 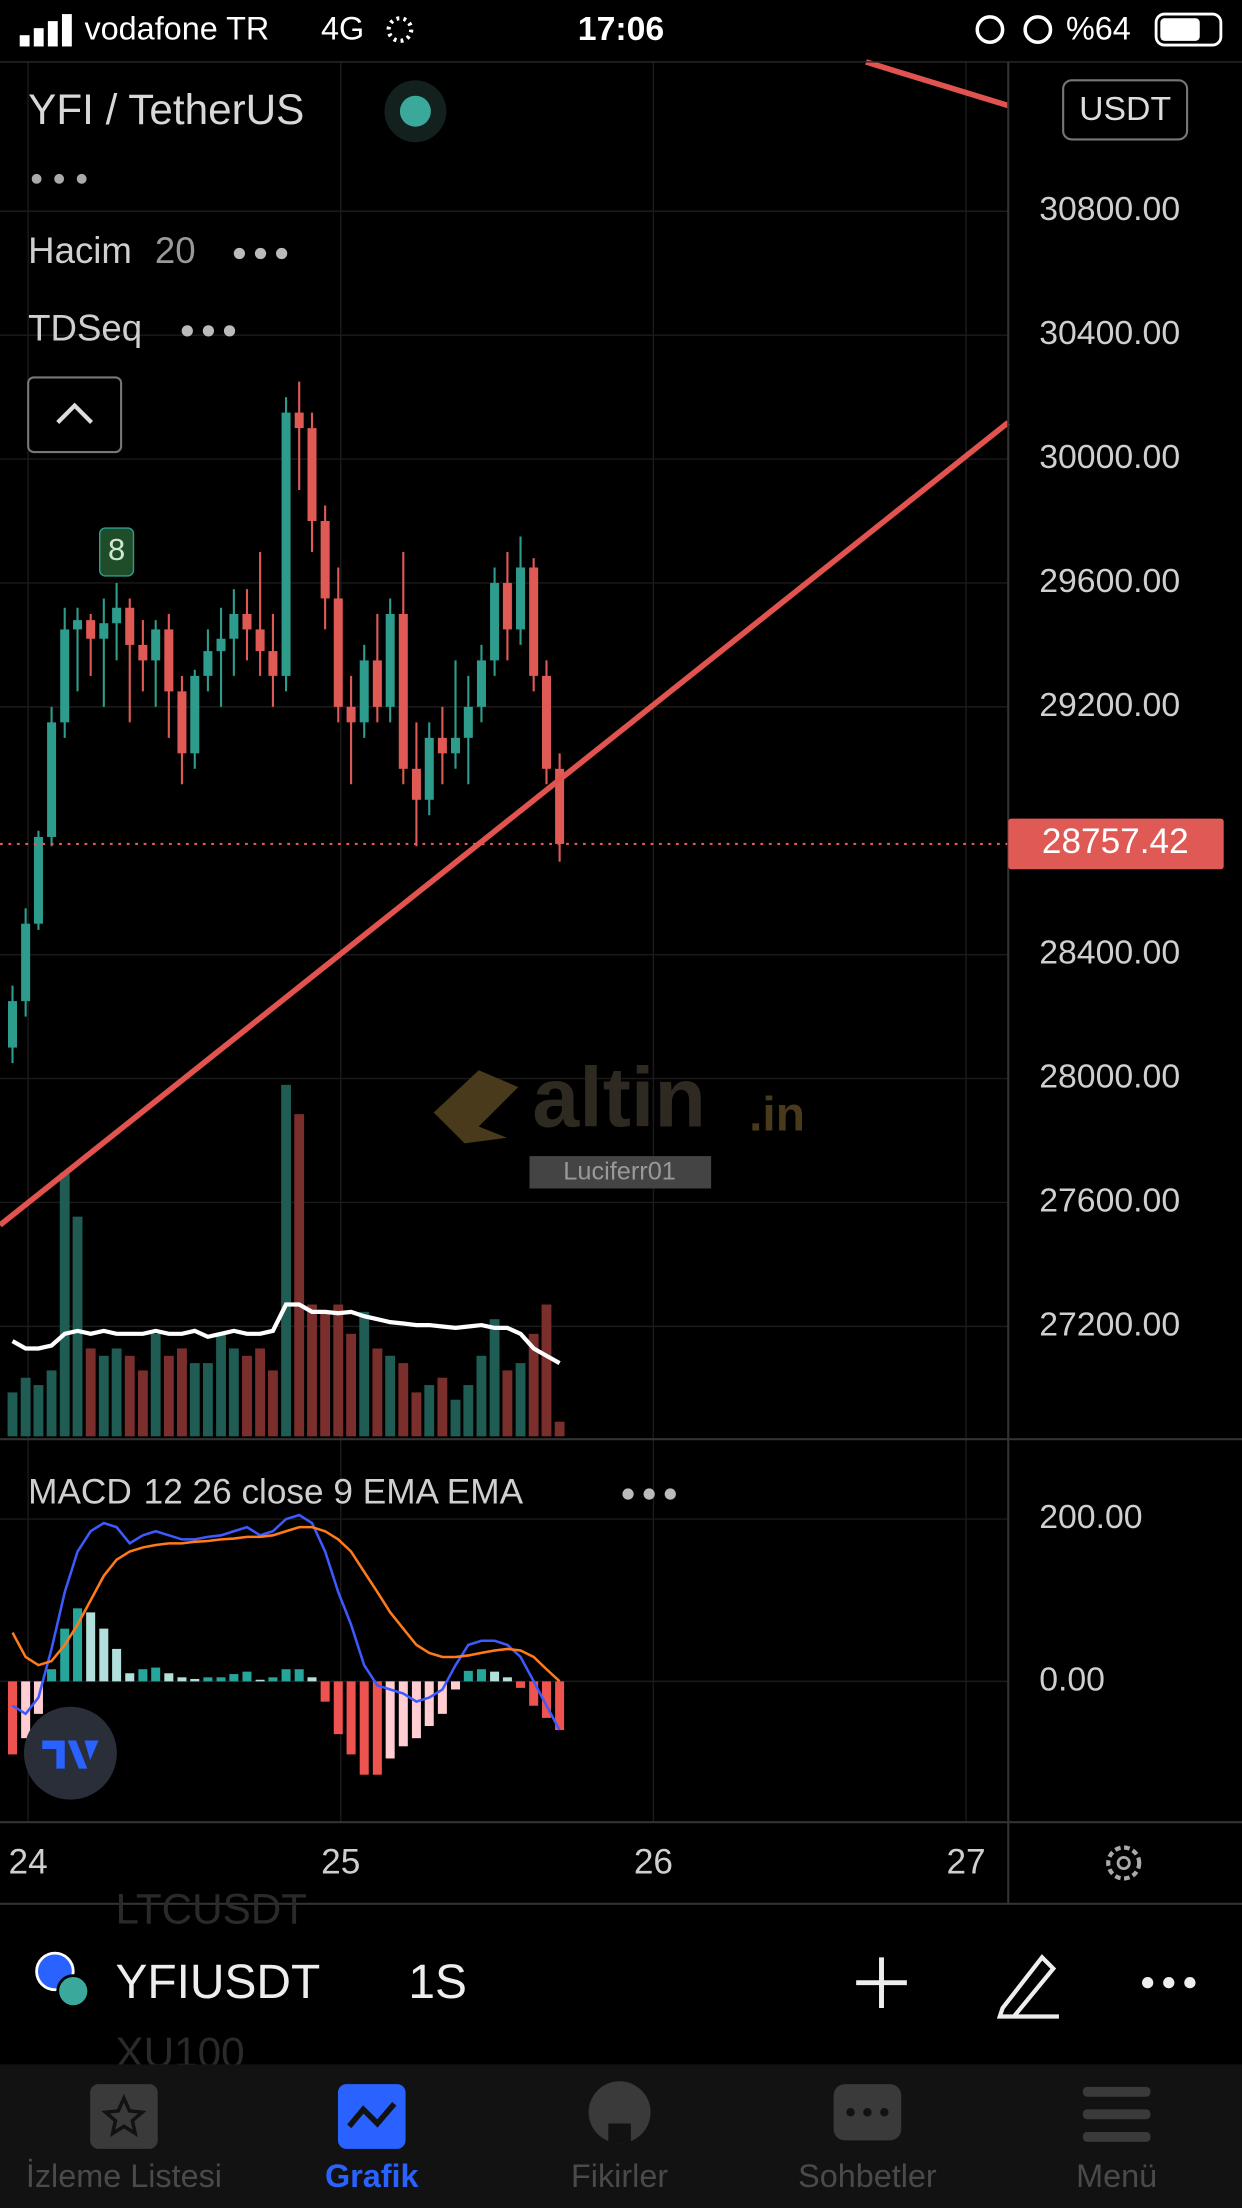 I want to click on tab-label: Menü, so click(x=1116, y=2176).